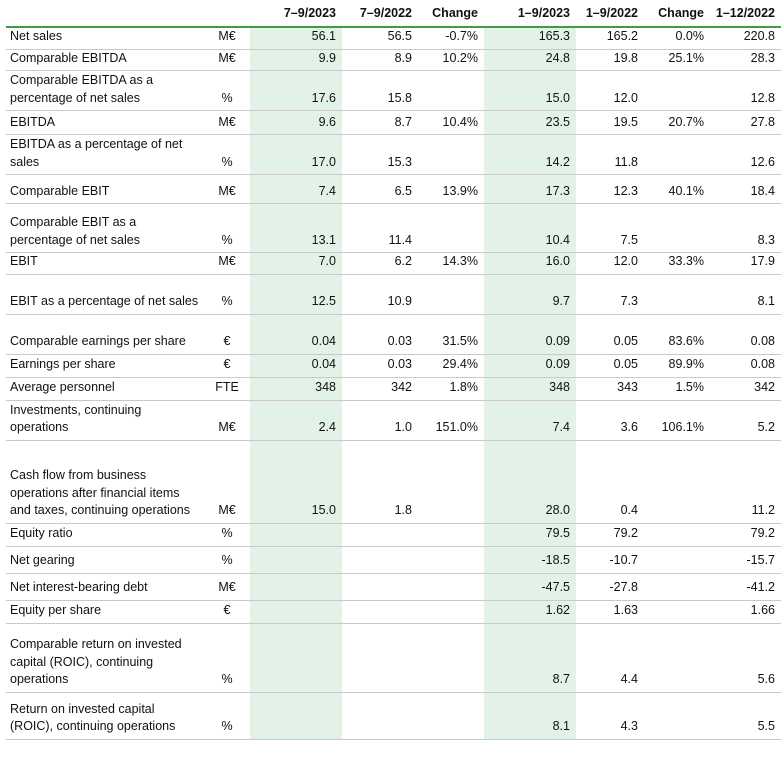 The height and width of the screenshot is (768, 783). I want to click on cell-fy-2022: 8.3, so click(745, 228).